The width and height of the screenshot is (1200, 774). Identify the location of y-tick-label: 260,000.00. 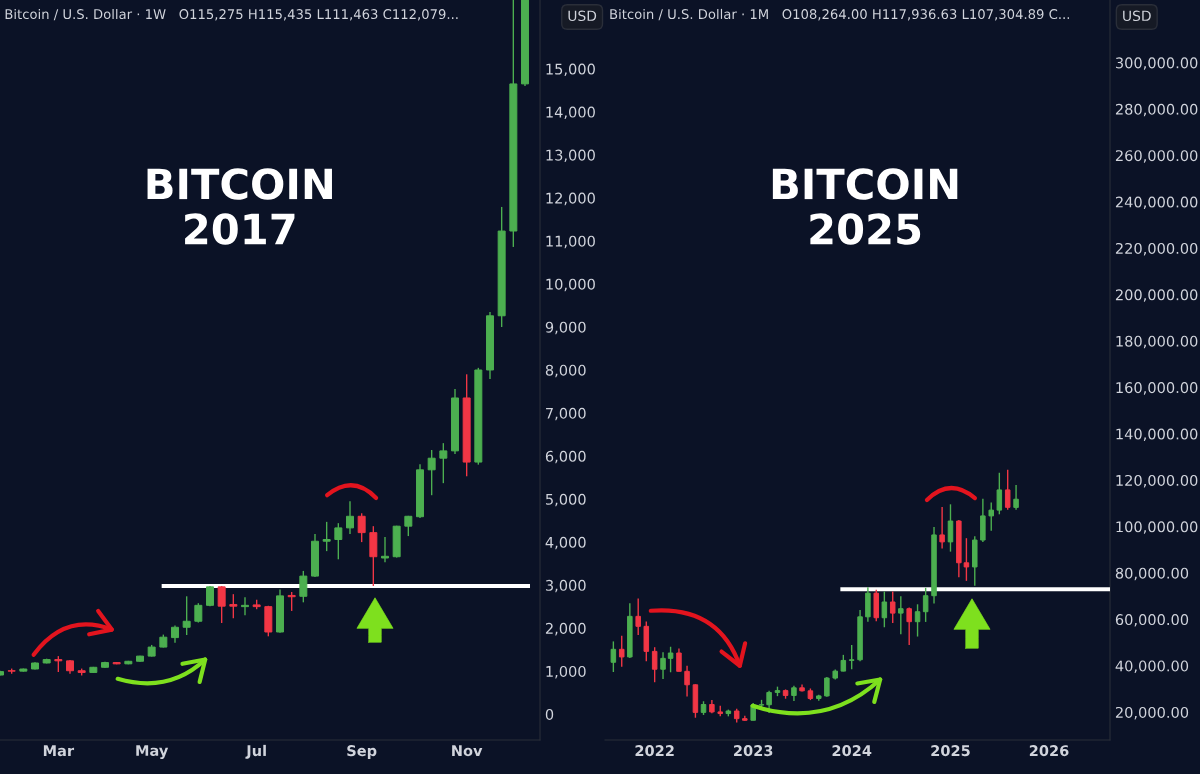
(1156, 156).